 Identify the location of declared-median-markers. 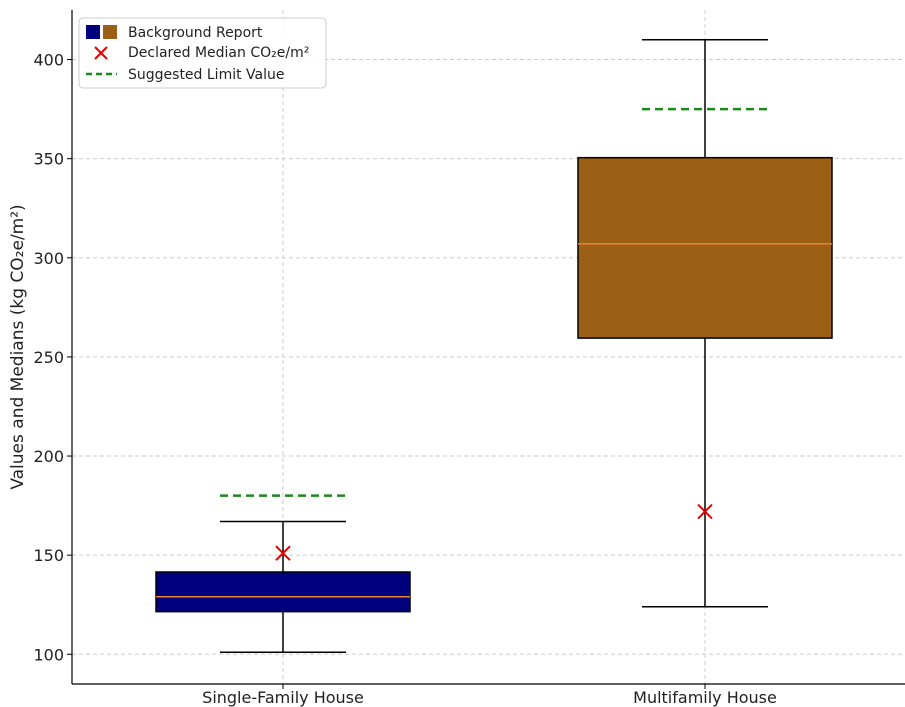
(494, 532).